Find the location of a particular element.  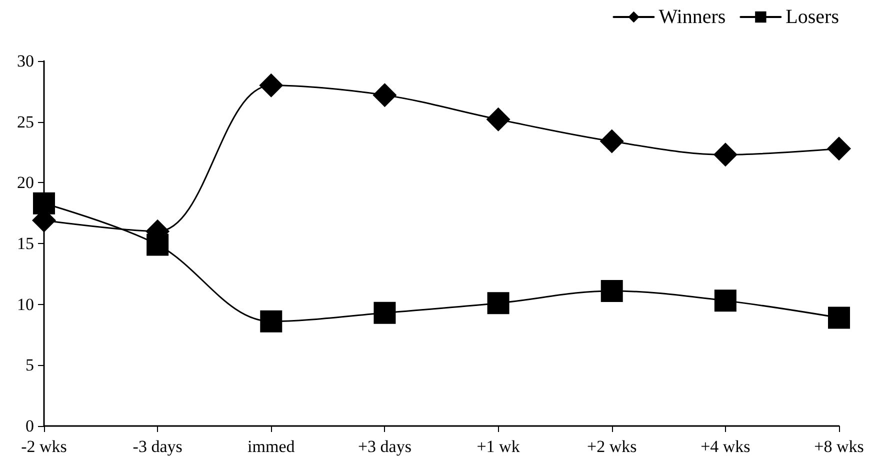

x-tick-label: +4 wks is located at coordinates (725, 446).